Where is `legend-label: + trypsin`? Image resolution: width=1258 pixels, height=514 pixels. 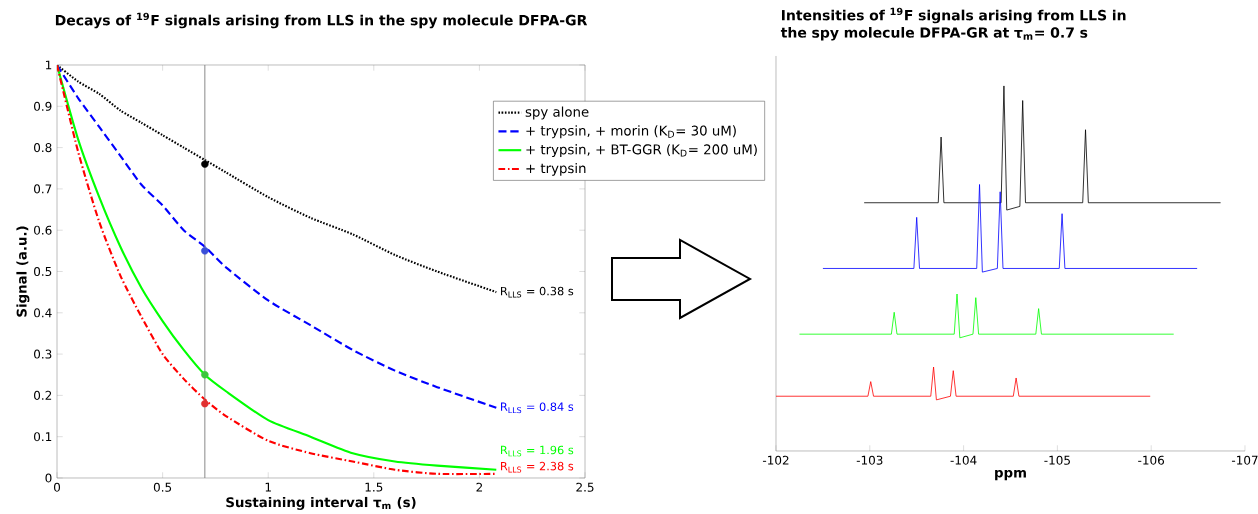
legend-label: + trypsin is located at coordinates (556, 169).